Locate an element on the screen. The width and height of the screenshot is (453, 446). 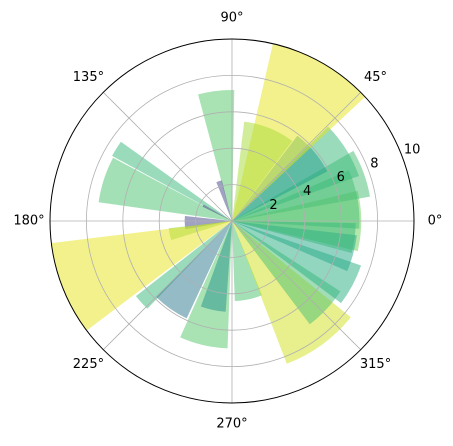
radial-tick-label-3: 8 is located at coordinates (374, 163).